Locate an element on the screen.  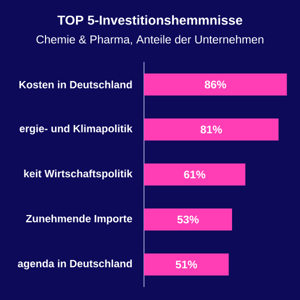
chart-subtitle: Chemie & Pharma, Anteile der Unternehmen is located at coordinates (150, 40).